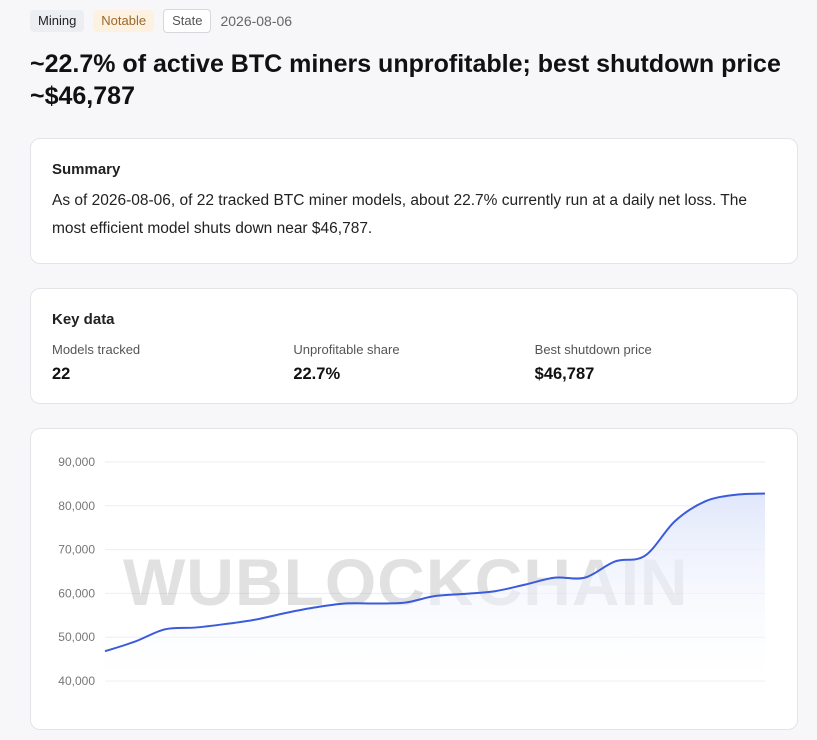  I want to click on key-data-value: $46,787, so click(564, 374).